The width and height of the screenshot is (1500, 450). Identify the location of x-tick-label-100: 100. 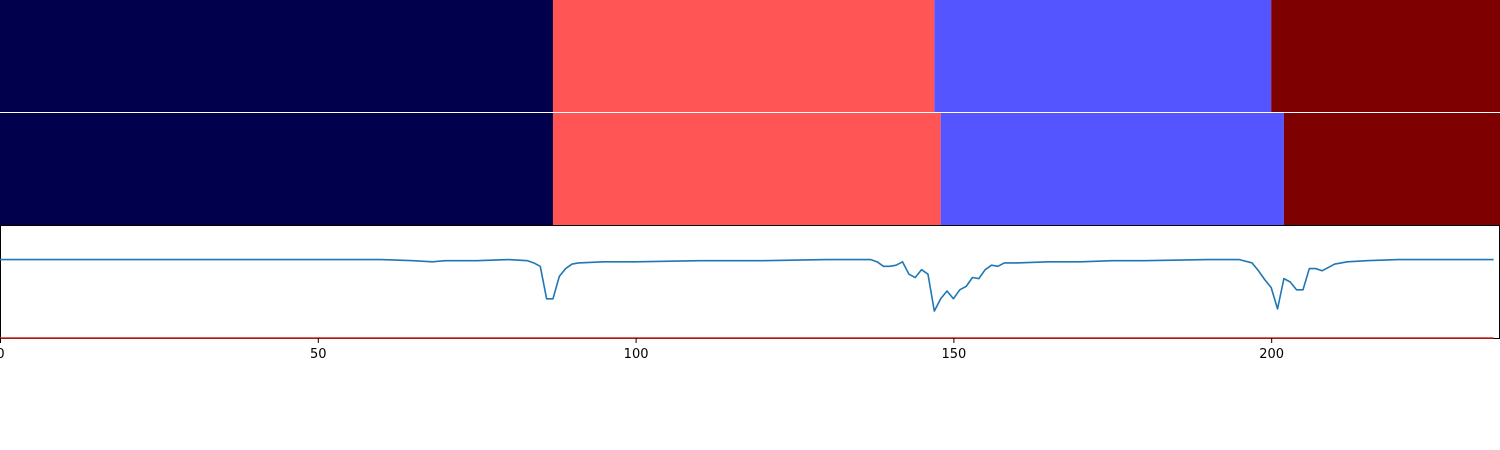
(636, 354).